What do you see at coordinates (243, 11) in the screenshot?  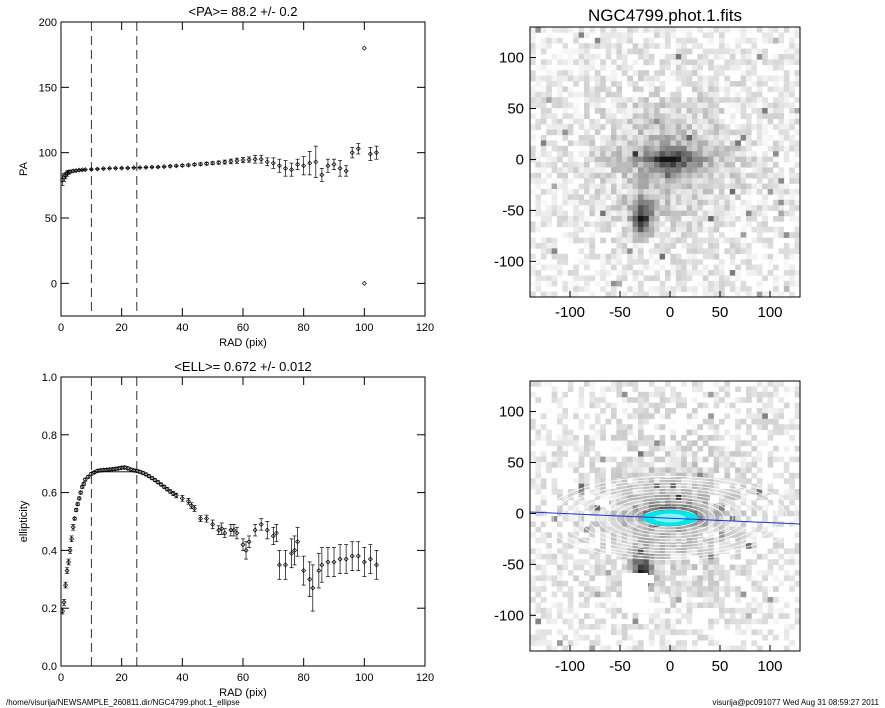 I see `chart-title: <PA>= 88.2 +/- 0.2` at bounding box center [243, 11].